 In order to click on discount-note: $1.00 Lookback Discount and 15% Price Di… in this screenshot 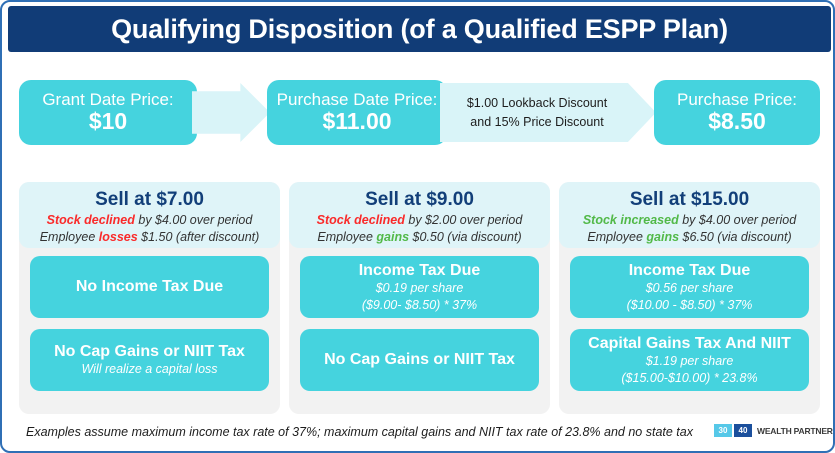, I will do `click(548, 112)`.